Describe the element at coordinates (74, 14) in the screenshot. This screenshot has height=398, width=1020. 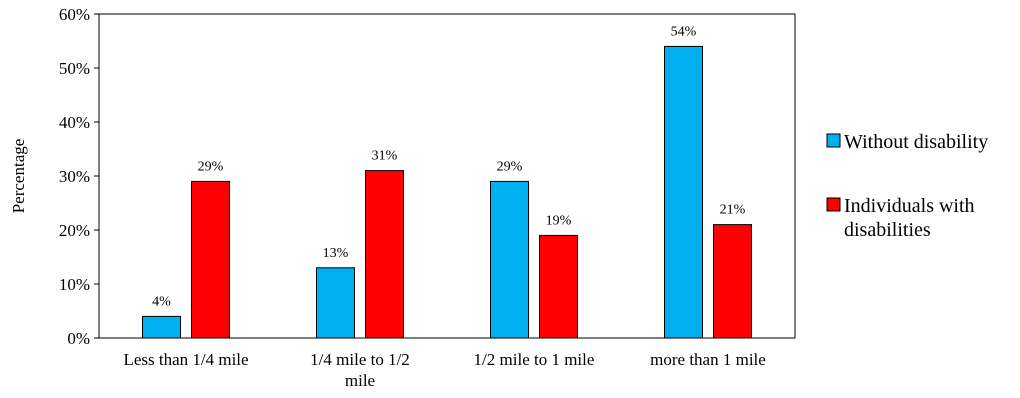
I see `y-tick-label: 60%` at that location.